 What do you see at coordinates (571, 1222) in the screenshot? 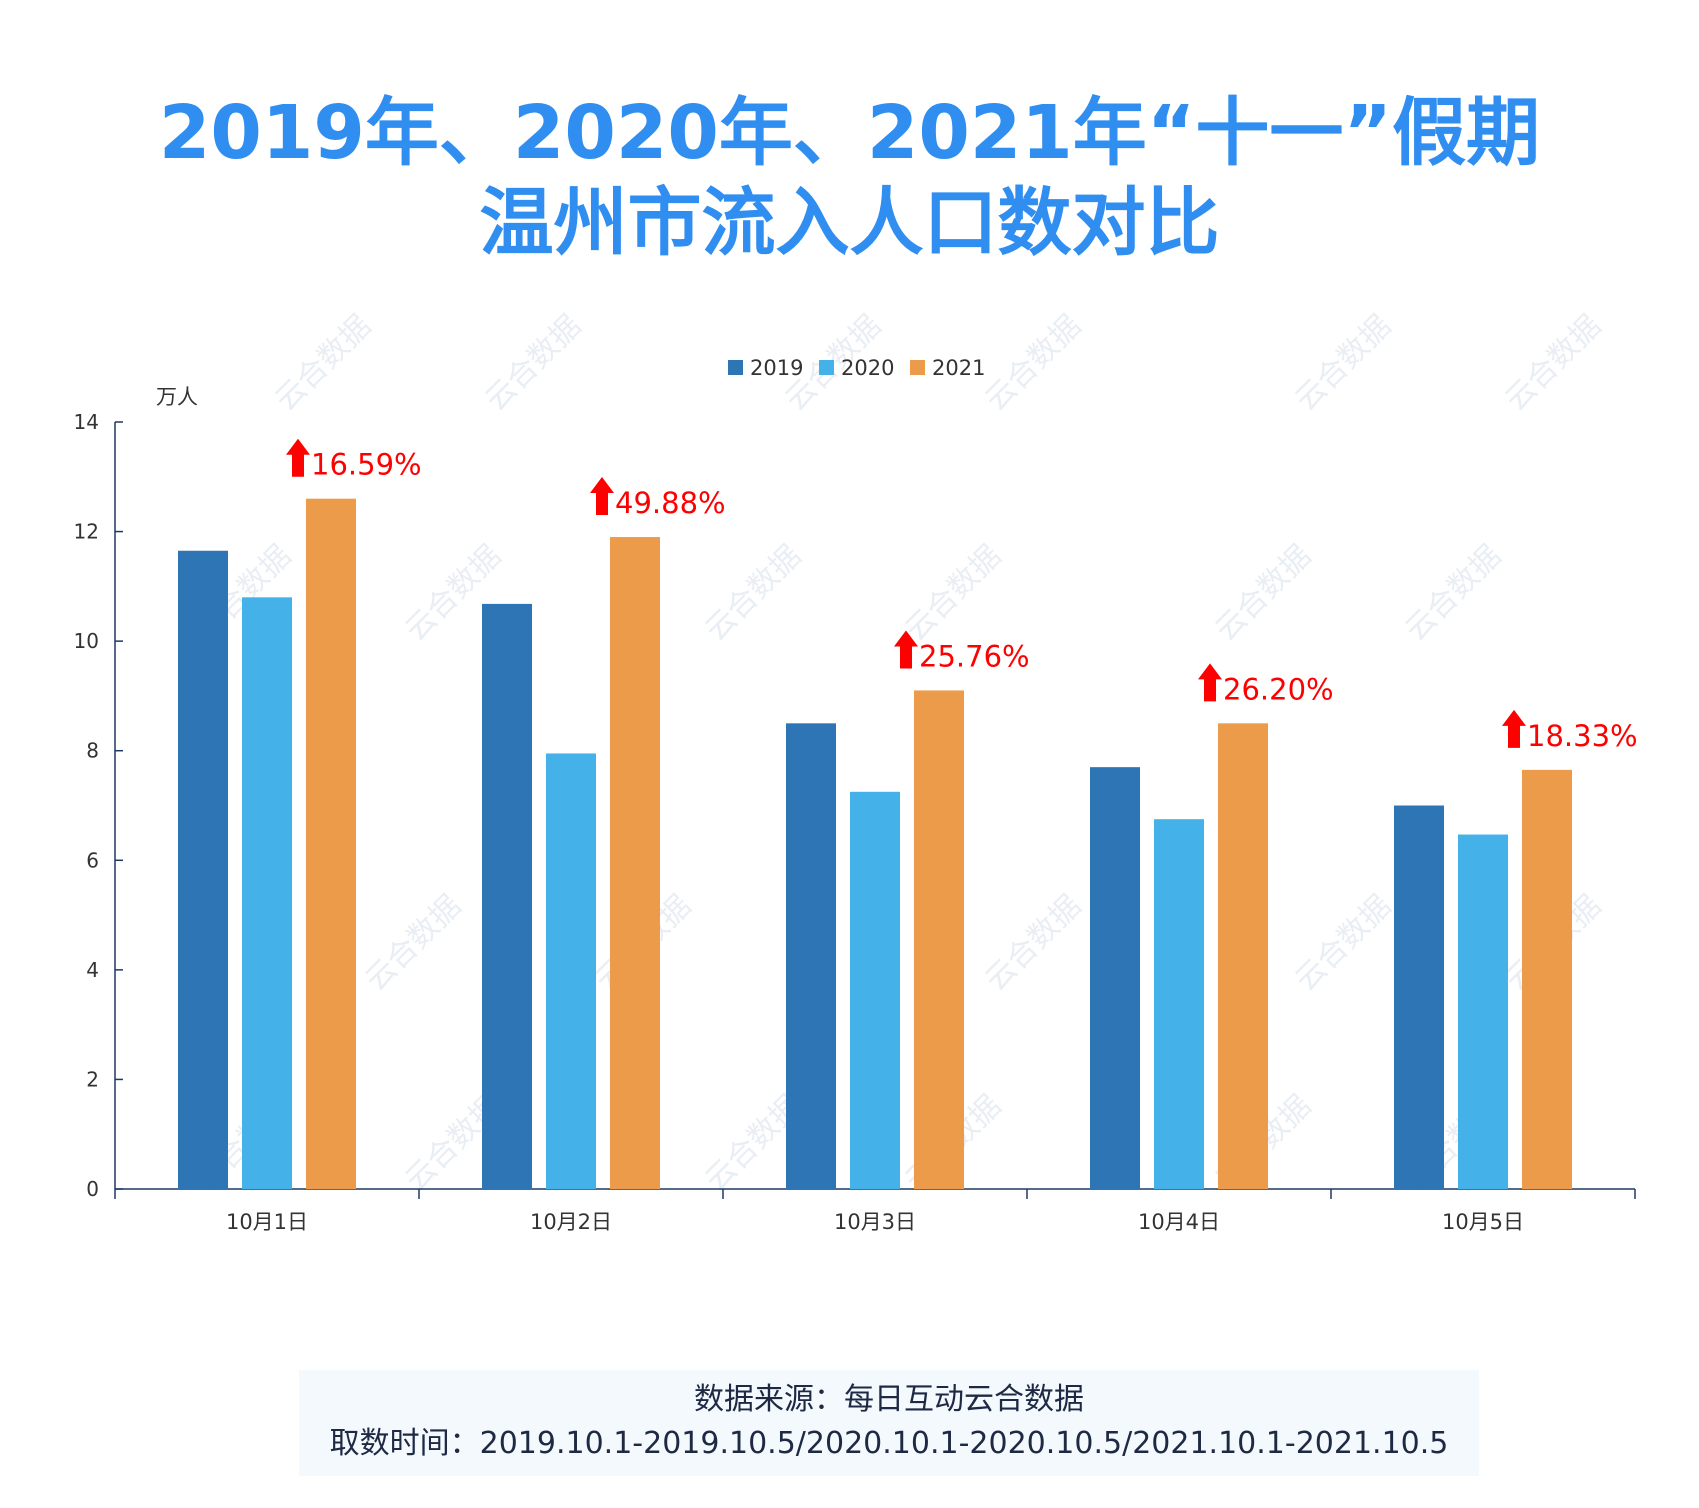
I see `x-tick-label: 10月2日` at bounding box center [571, 1222].